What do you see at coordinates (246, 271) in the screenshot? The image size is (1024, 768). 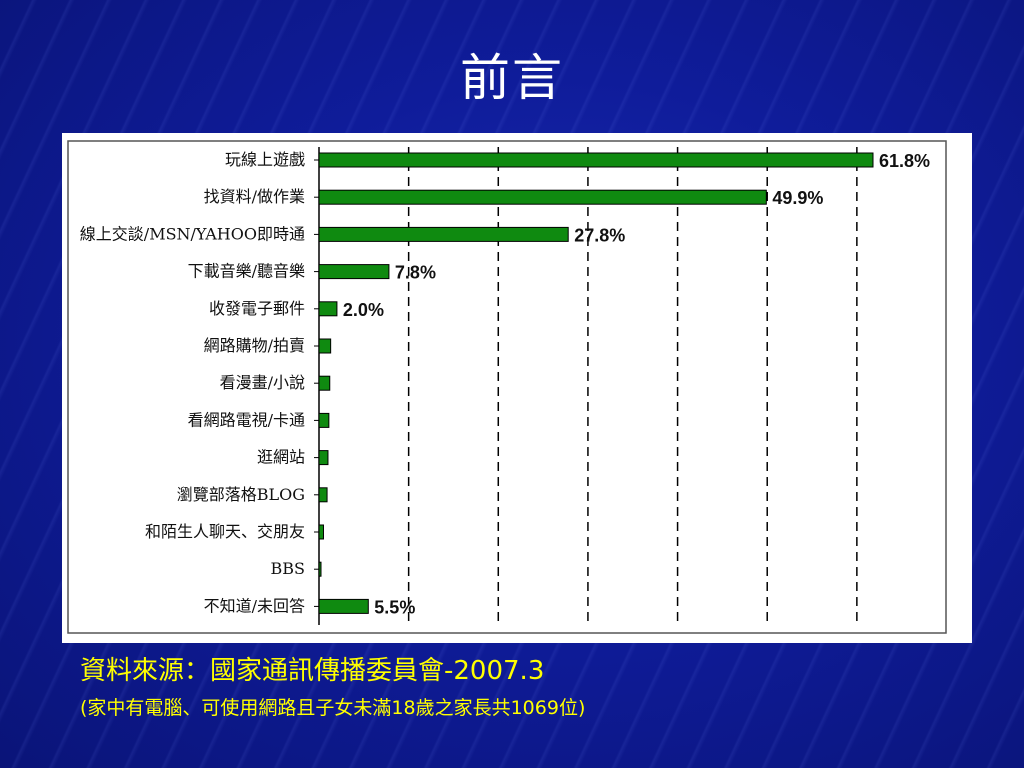 I see `category-label: 下載音樂/聽音樂` at bounding box center [246, 271].